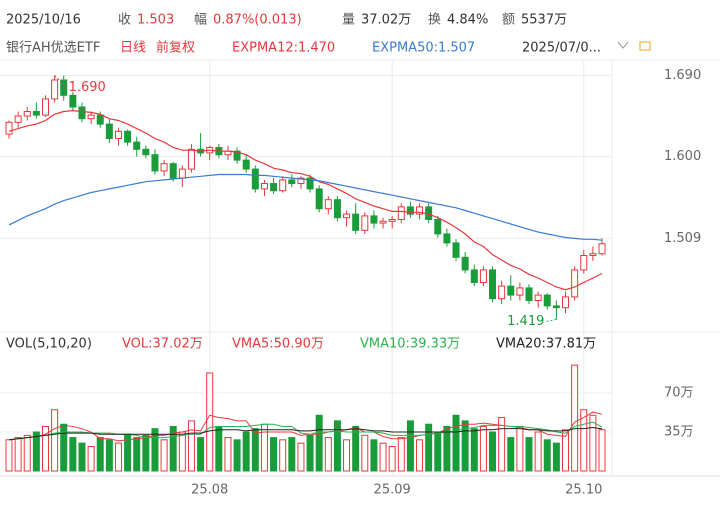 This screenshot has width=720, height=508. What do you see at coordinates (305, 207) in the screenshot?
I see `ma-line` at bounding box center [305, 207].